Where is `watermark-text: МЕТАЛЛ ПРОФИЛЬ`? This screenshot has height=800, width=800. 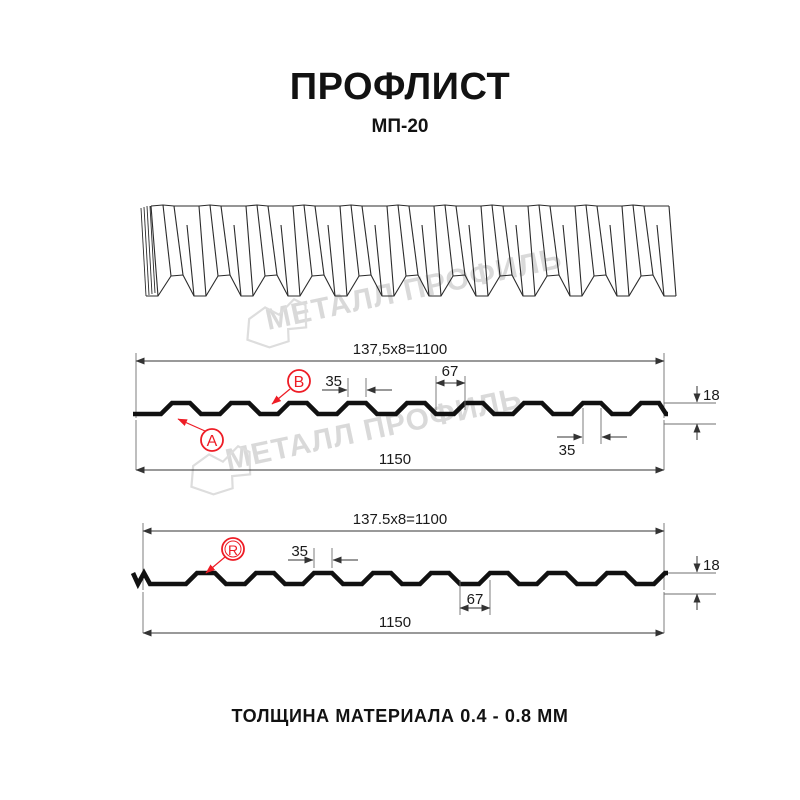
watermark-text: МЕТАЛЛ ПРОФИЛЬ is located at coordinates (374, 429).